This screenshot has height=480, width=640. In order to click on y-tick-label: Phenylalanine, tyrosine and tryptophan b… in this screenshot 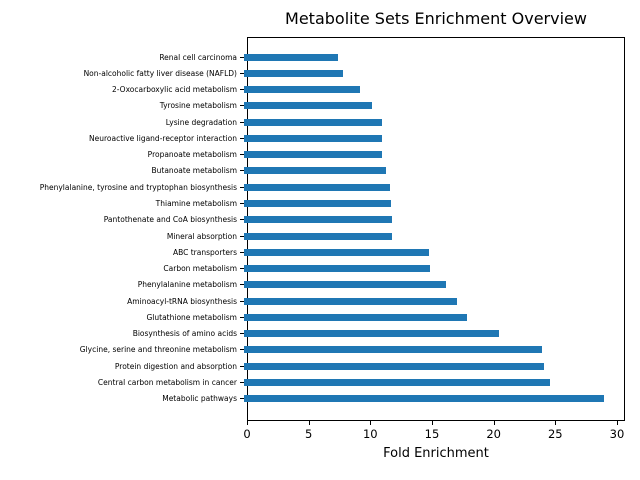, I will do `click(138, 187)`.